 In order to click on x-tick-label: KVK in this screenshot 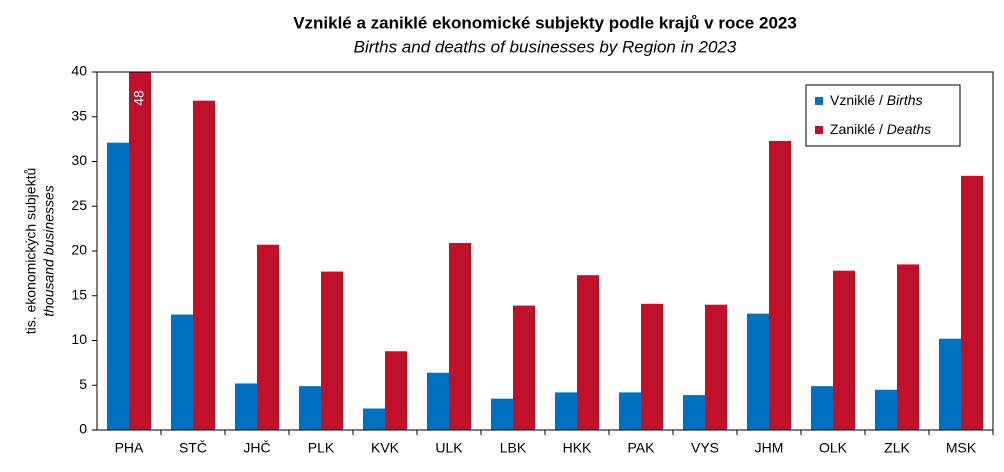, I will do `click(385, 448)`.